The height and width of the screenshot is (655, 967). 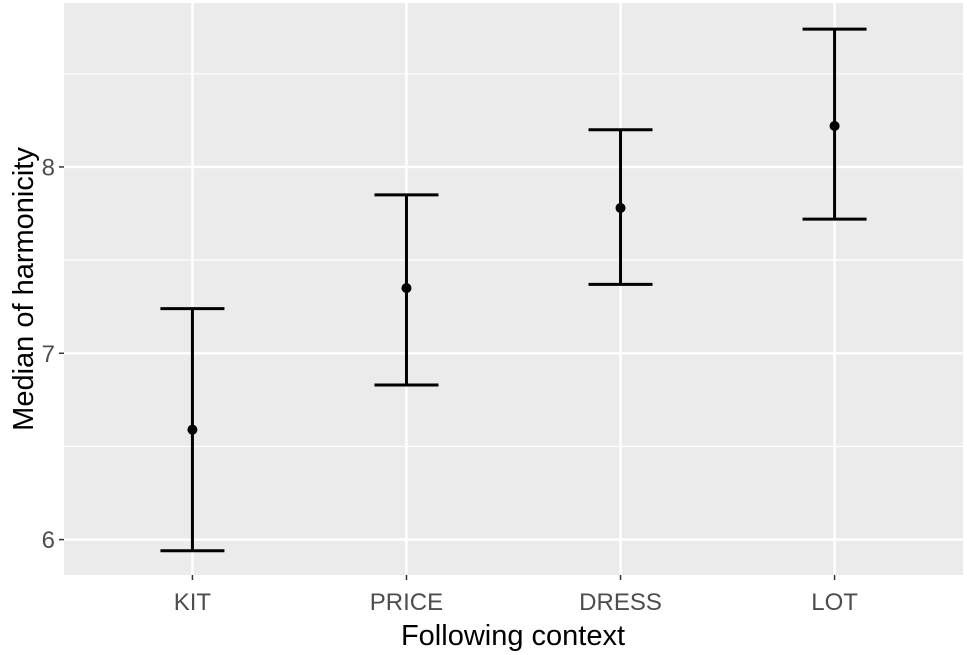 I want to click on y-axis-title: Median of harmonicity, so click(x=24, y=289).